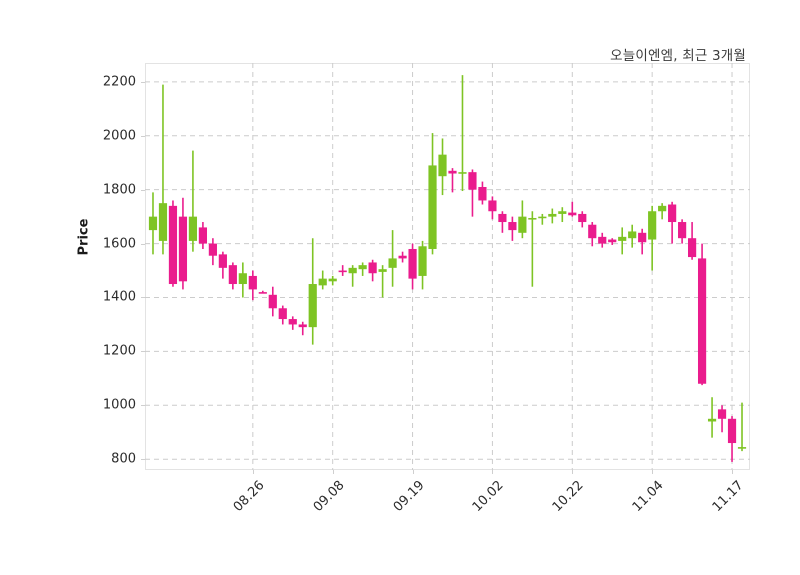  What do you see at coordinates (119, 351) in the screenshot?
I see `y-tick-label: 1200` at bounding box center [119, 351].